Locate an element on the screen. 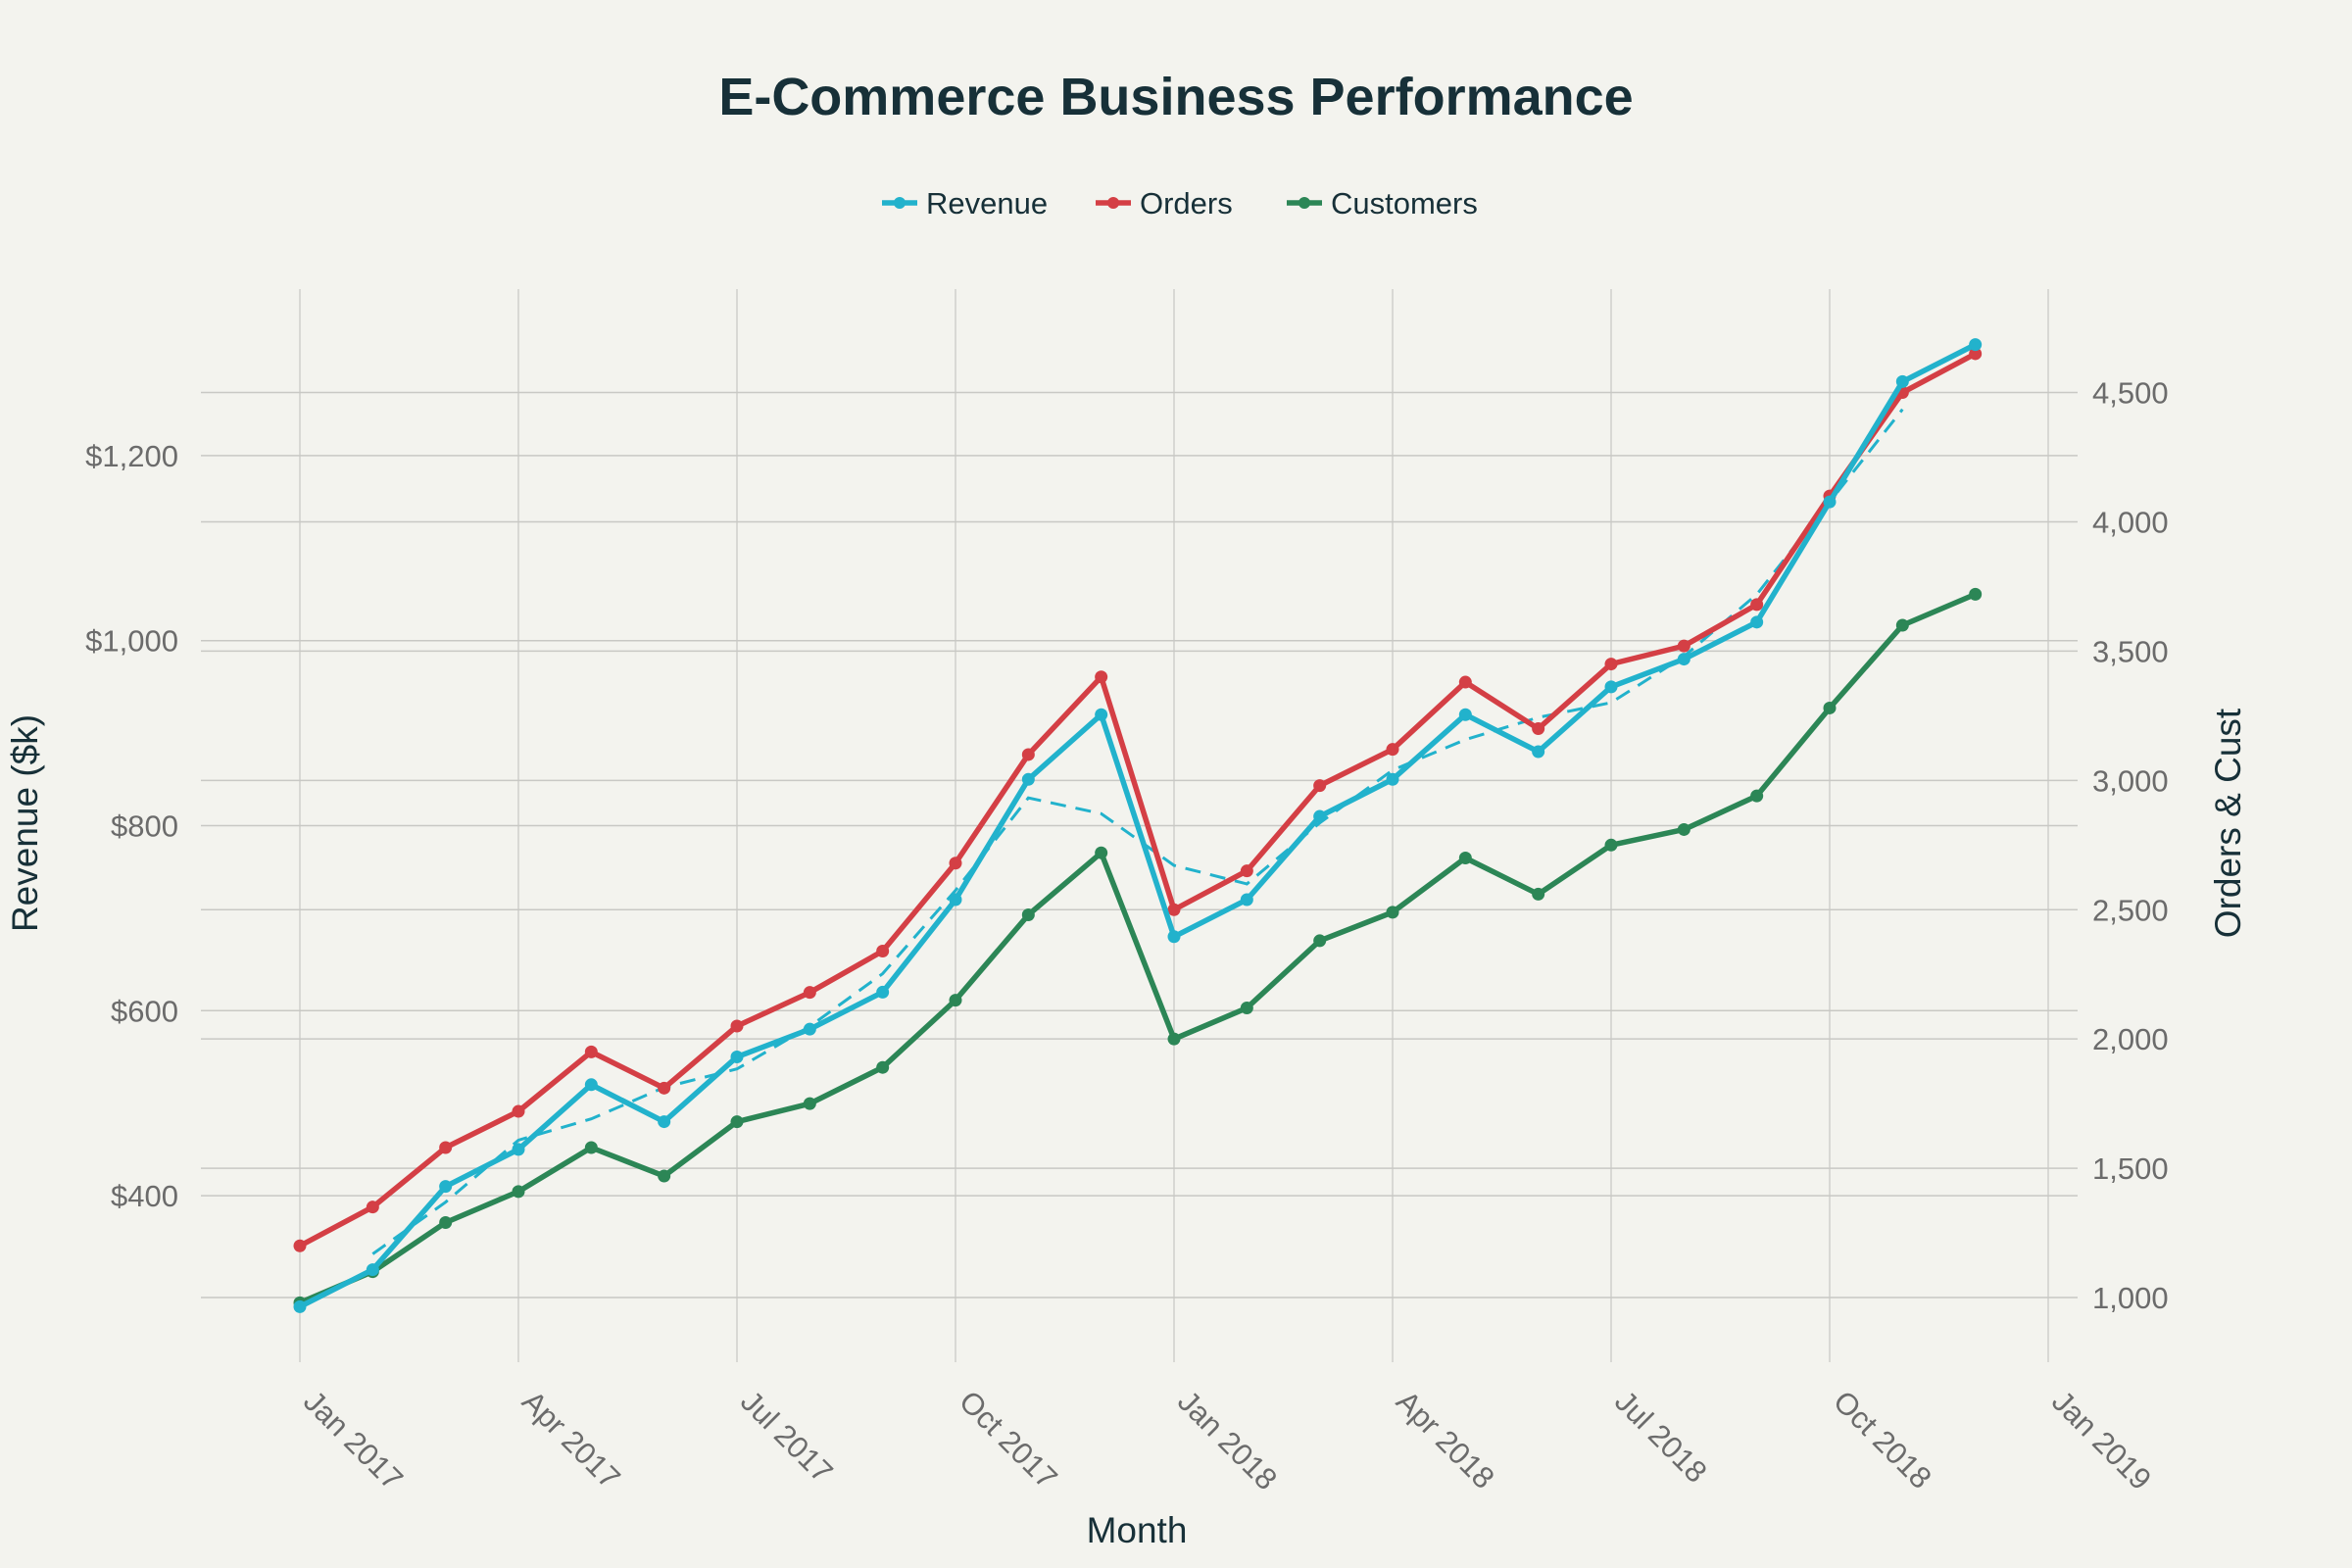 Image resolution: width=2352 pixels, height=1568 pixels. legend: Revenue Orders Customers is located at coordinates (1180, 203).